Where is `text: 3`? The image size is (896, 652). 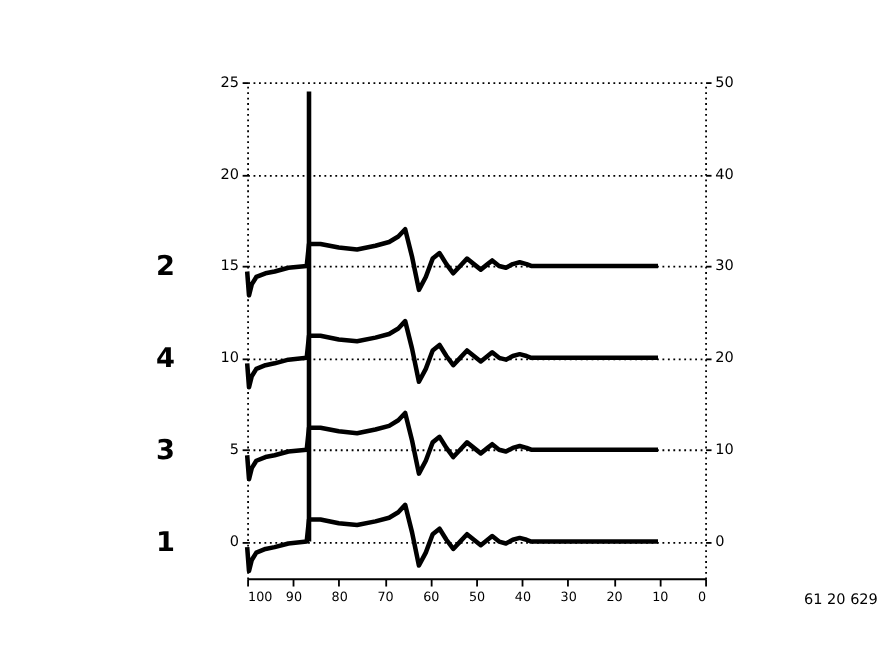 text: 3 is located at coordinates (165, 450).